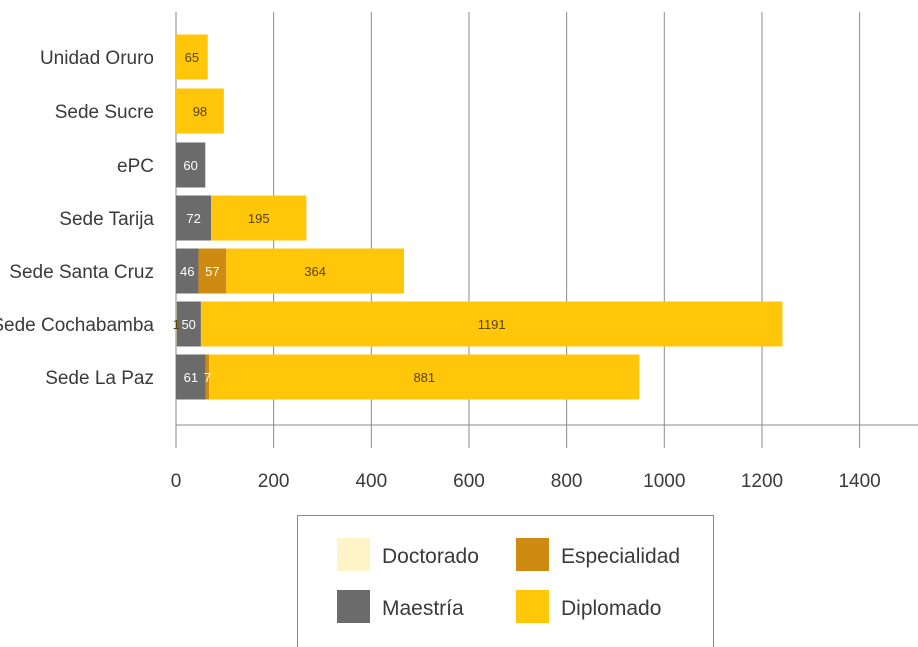 This screenshot has height=647, width=918. I want to click on legend-swatch-doctorado, so click(353, 554).